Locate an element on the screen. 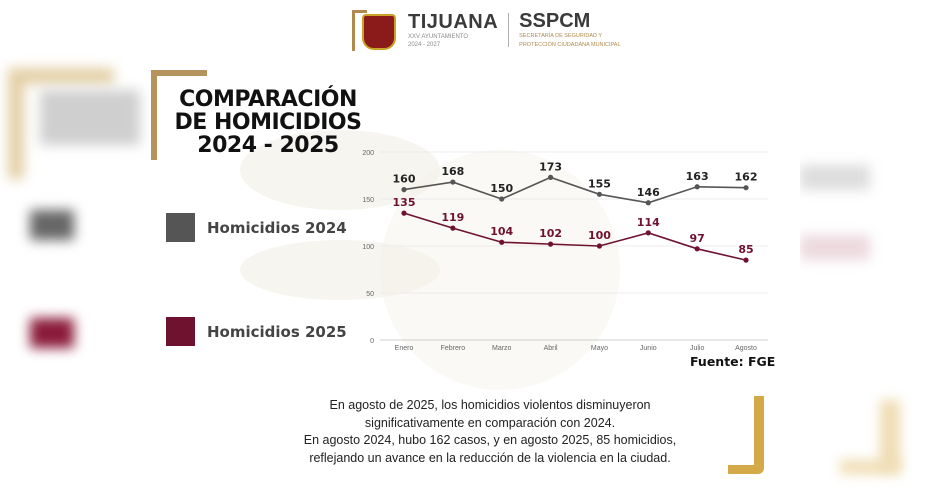 This screenshot has width=940, height=492. legend-label-2025: Homicidios 2025 is located at coordinates (277, 331).